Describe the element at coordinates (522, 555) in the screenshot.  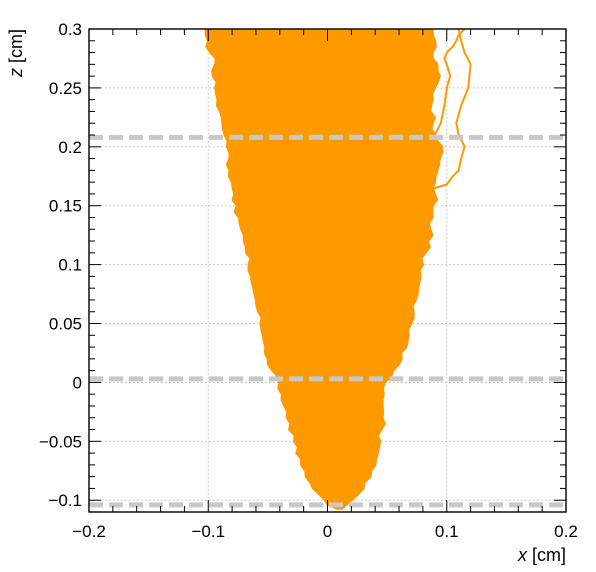
I see `x-axis-var: x` at that location.